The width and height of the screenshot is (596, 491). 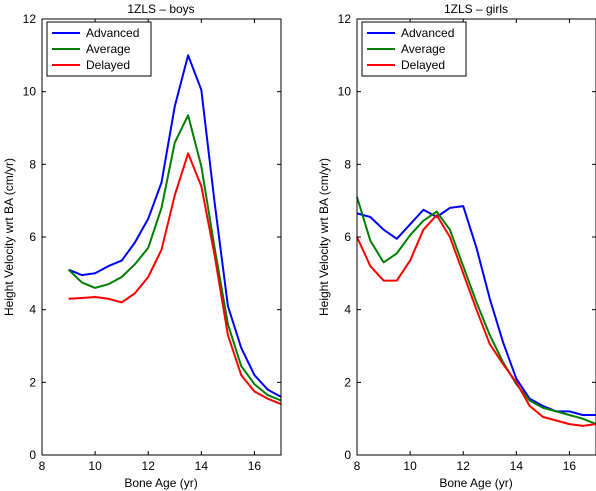 What do you see at coordinates (476, 9) in the screenshot?
I see `chart-title: 1ZLS – girls` at bounding box center [476, 9].